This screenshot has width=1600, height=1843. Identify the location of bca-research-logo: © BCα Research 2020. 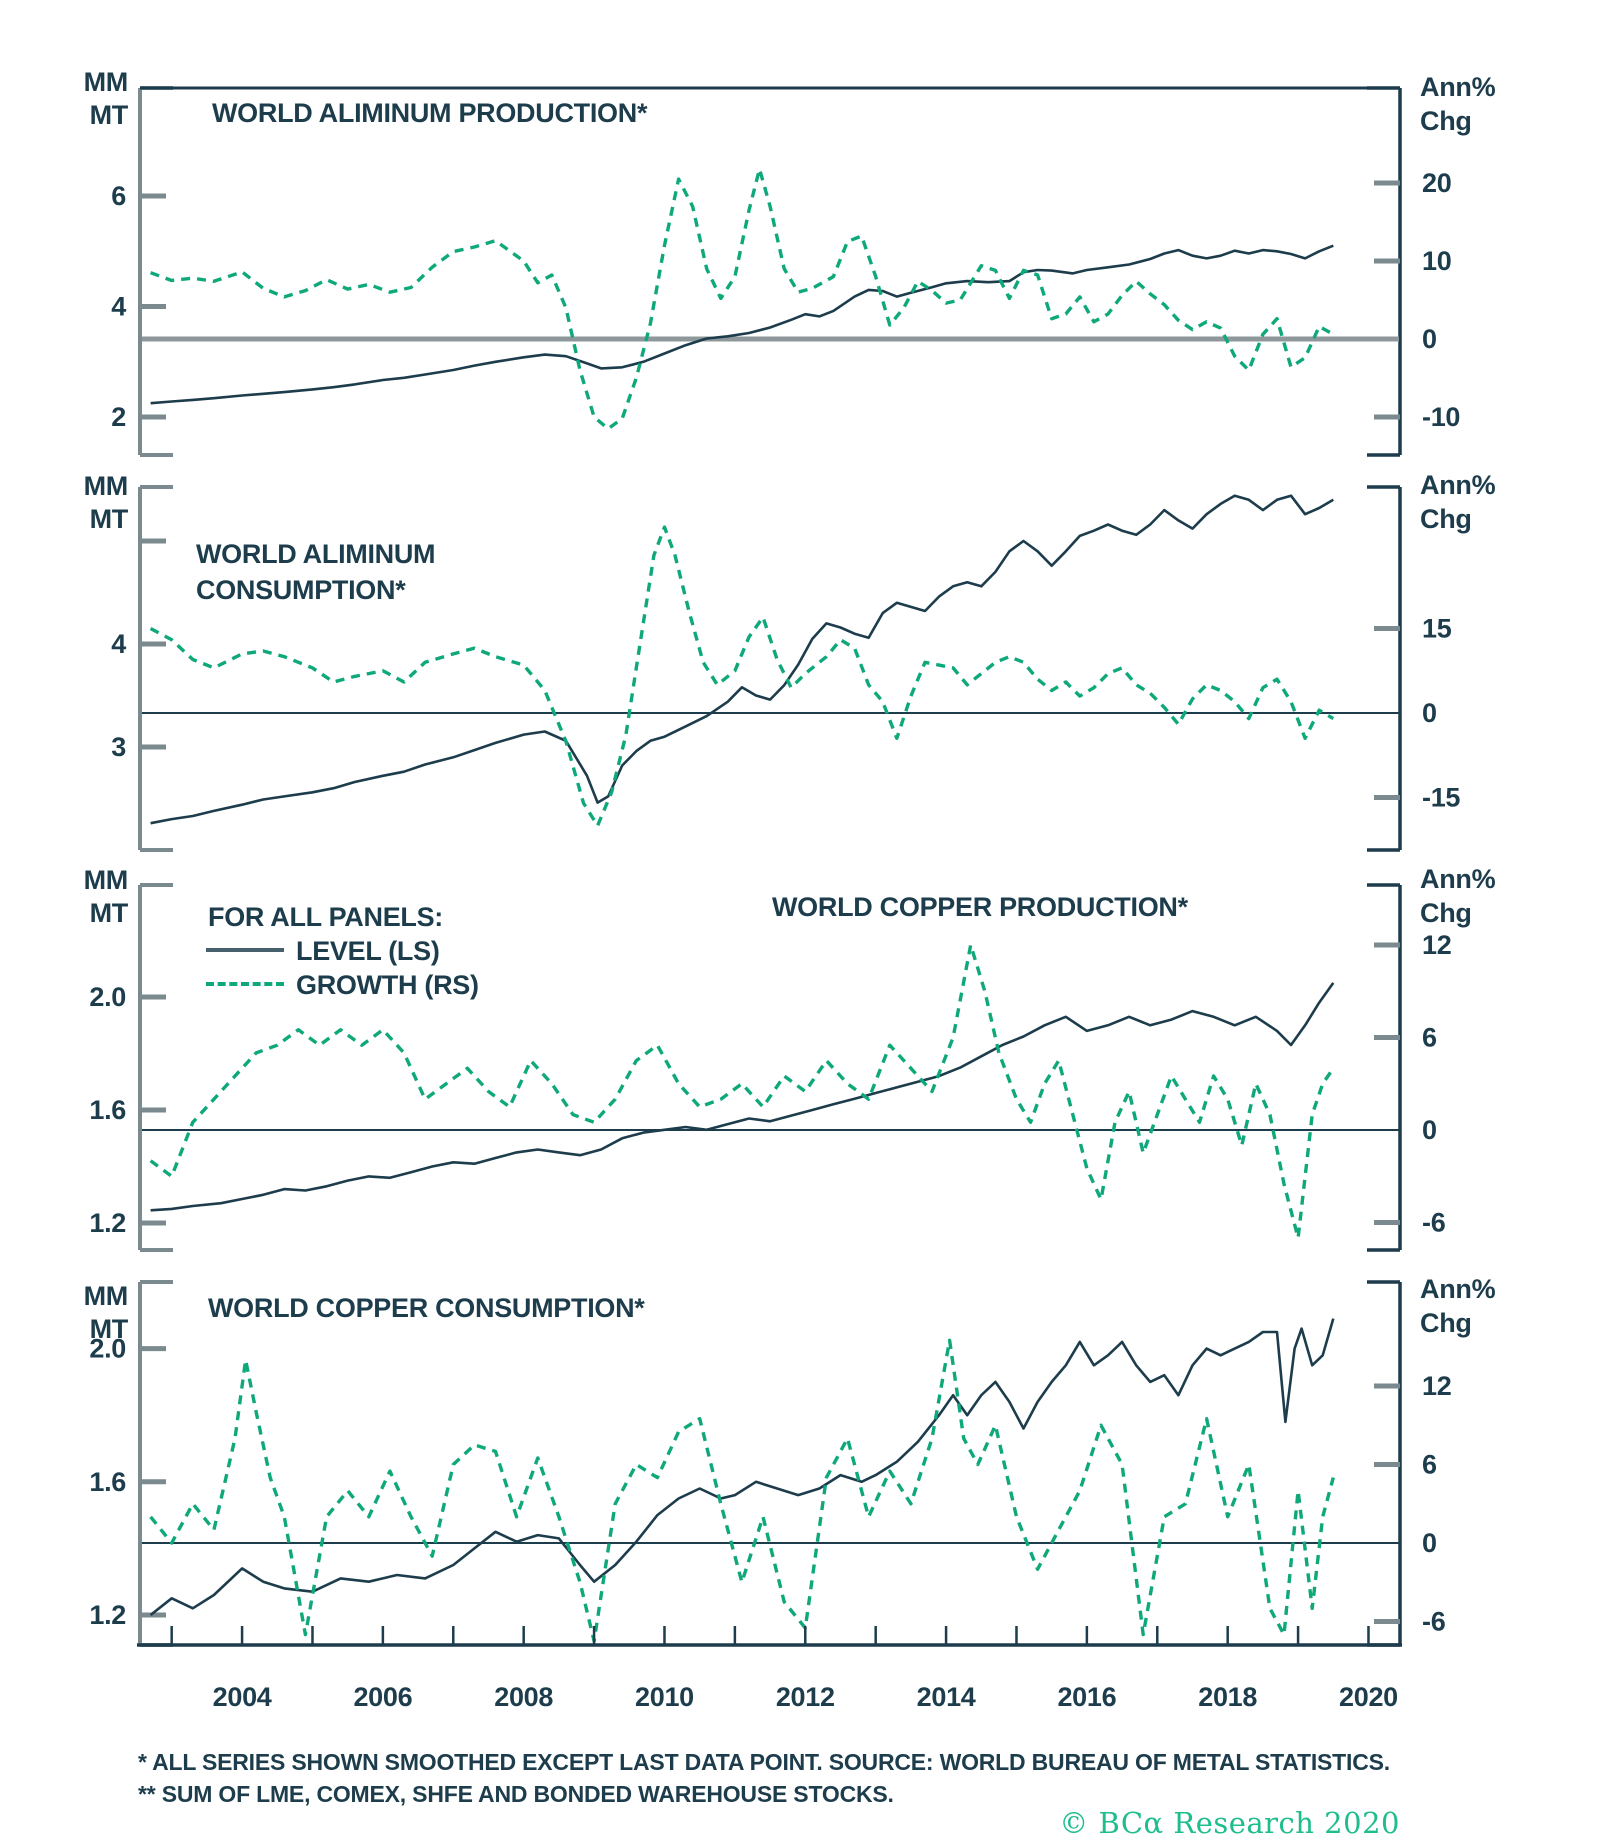
(1229, 1823).